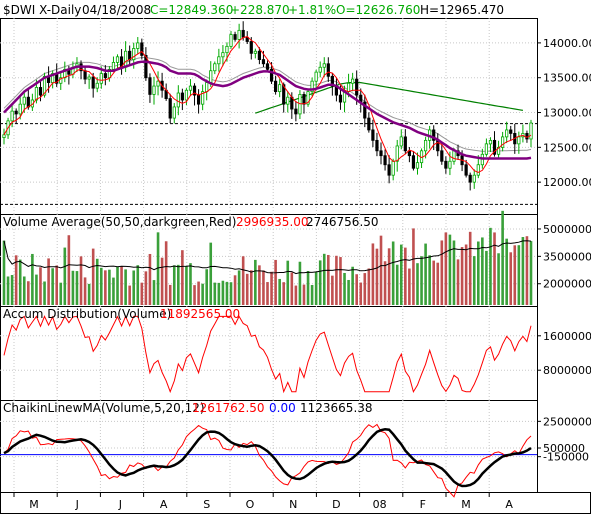  Describe the element at coordinates (87, 314) in the screenshot. I see `ad-title: Accum Distribution(Volume)` at that location.